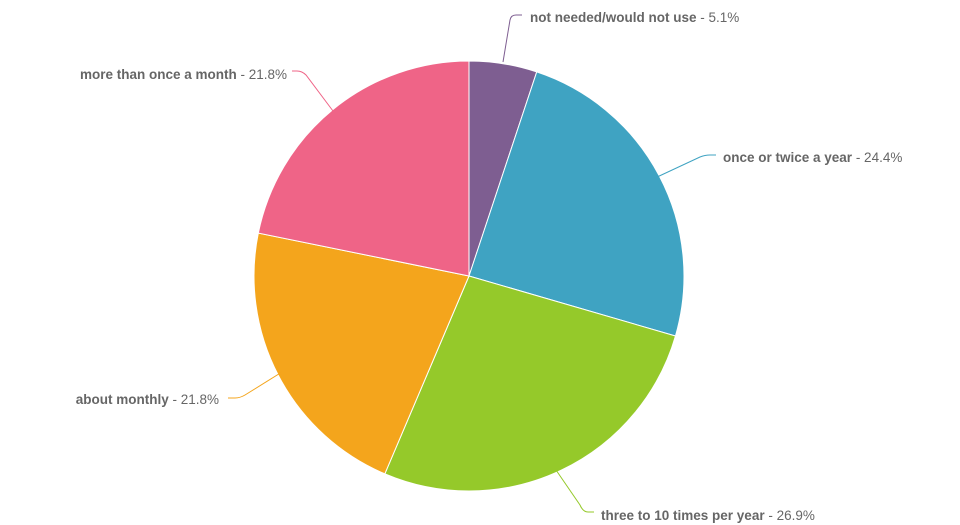 This screenshot has width=960, height=525. I want to click on slice-label-1: not needed/would not use - 5.1%, so click(634, 17).